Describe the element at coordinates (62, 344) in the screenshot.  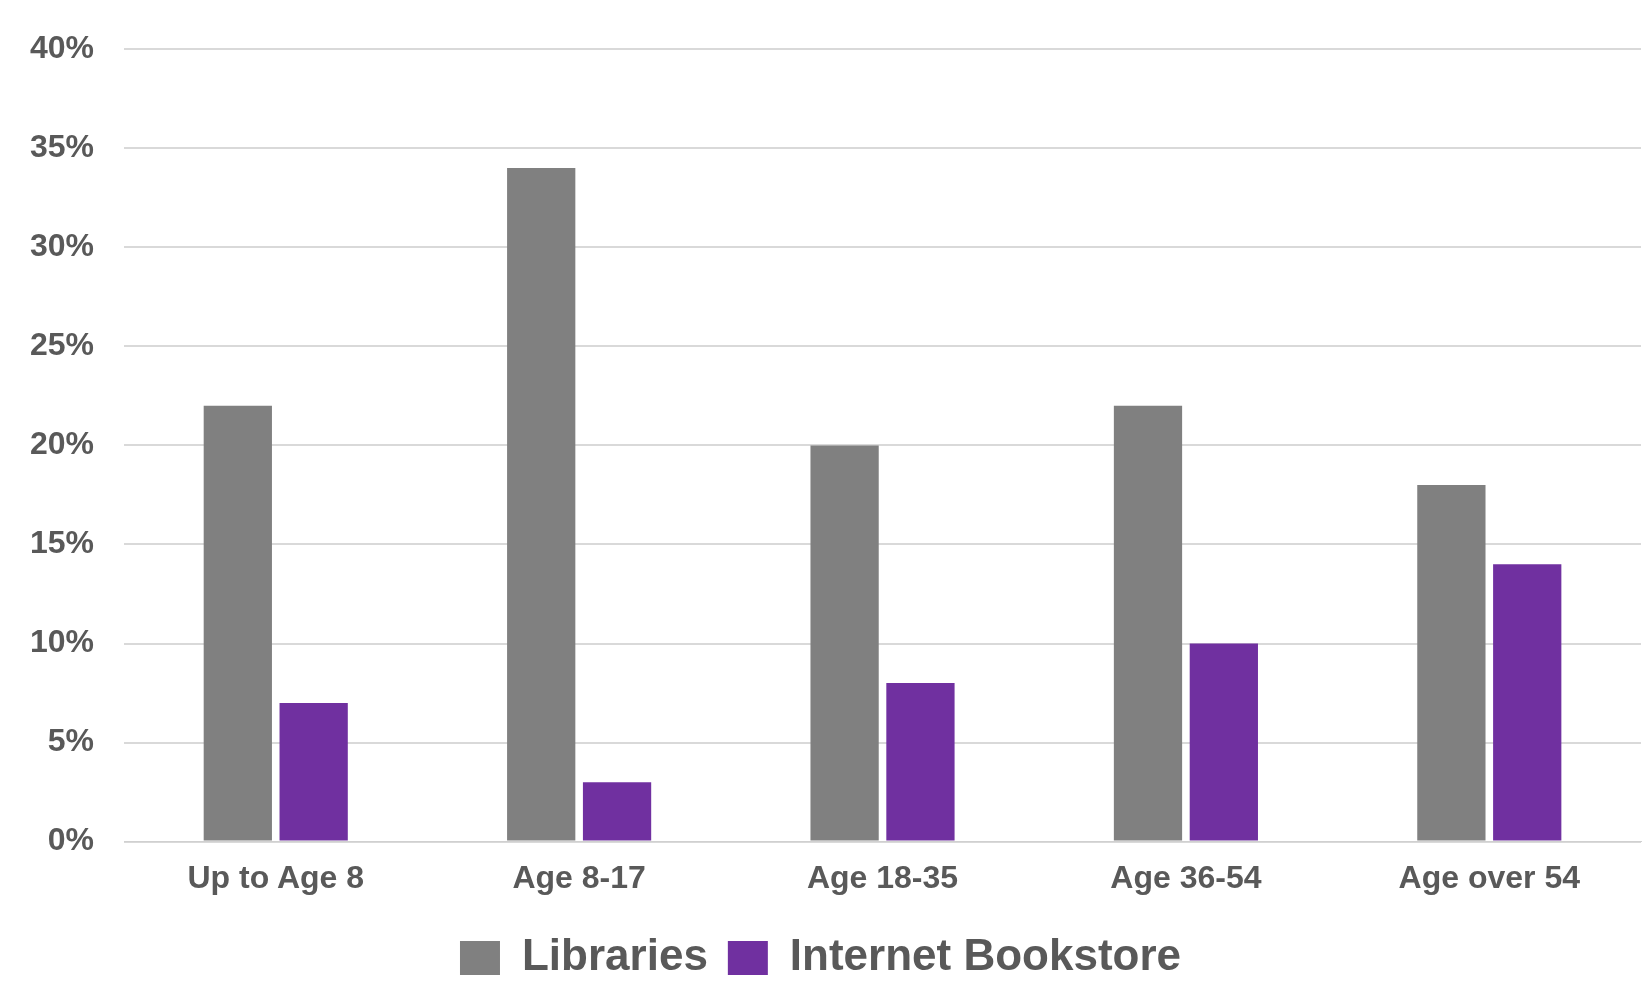
I see `y-tick-label: 25%` at that location.